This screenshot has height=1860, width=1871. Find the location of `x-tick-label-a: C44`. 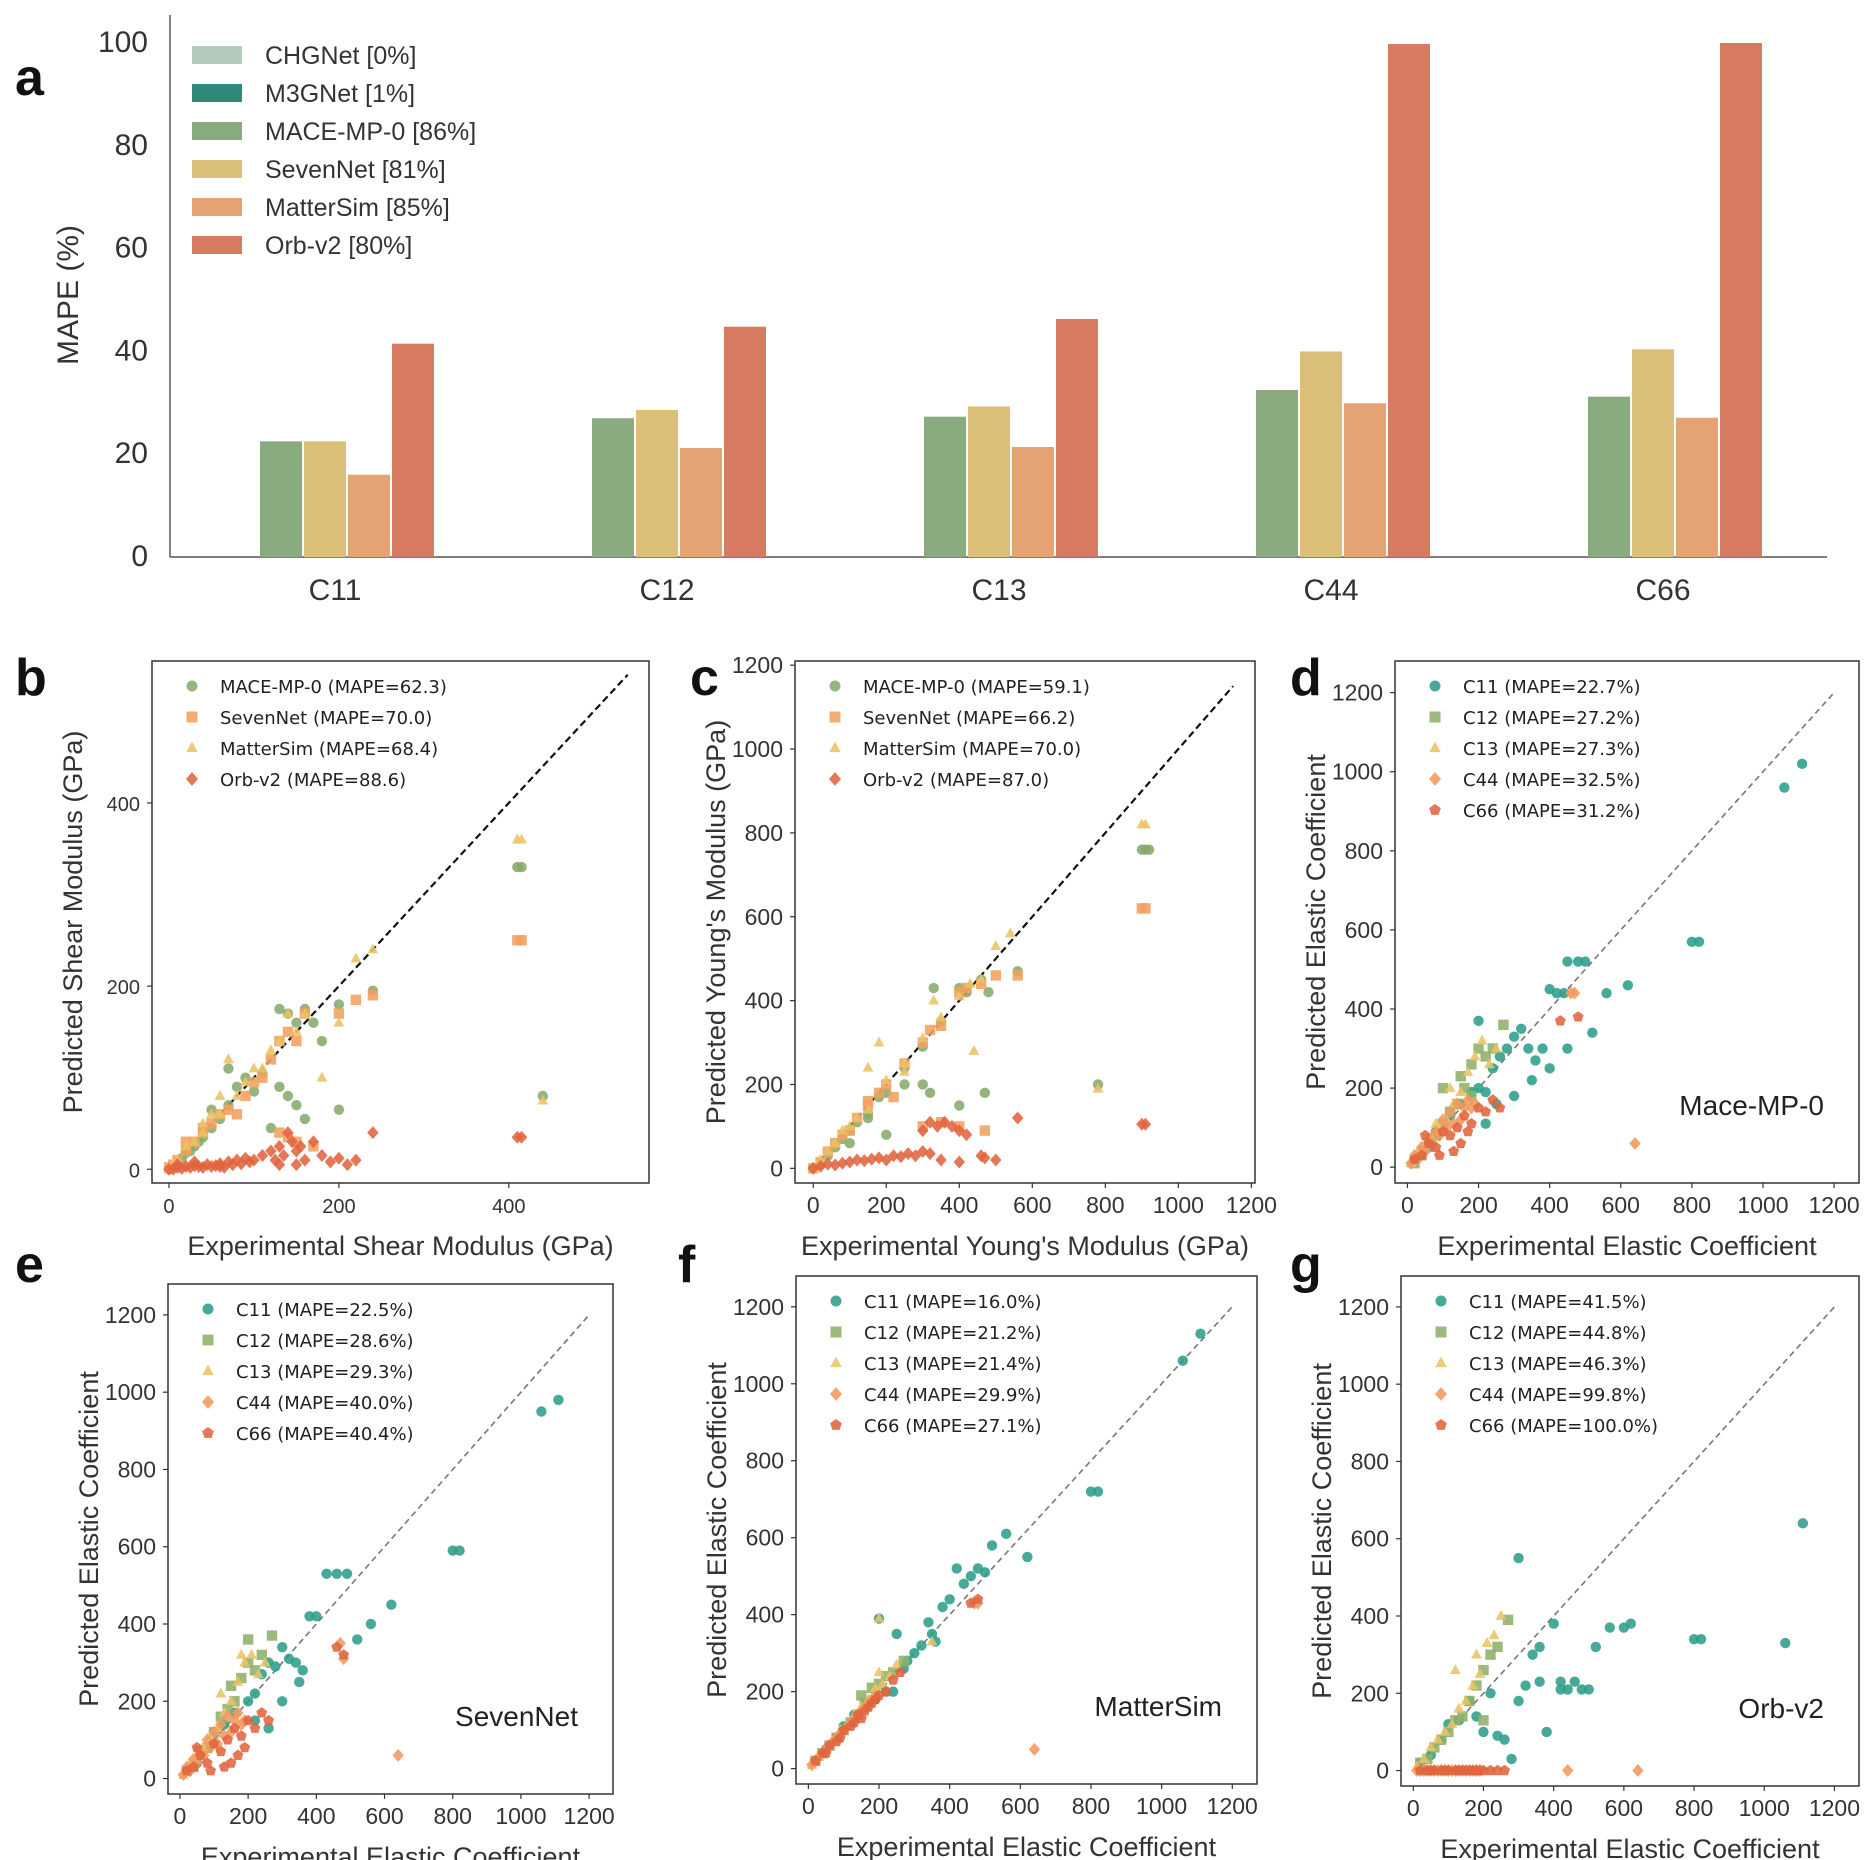

x-tick-label-a: C44 is located at coordinates (1330, 590).